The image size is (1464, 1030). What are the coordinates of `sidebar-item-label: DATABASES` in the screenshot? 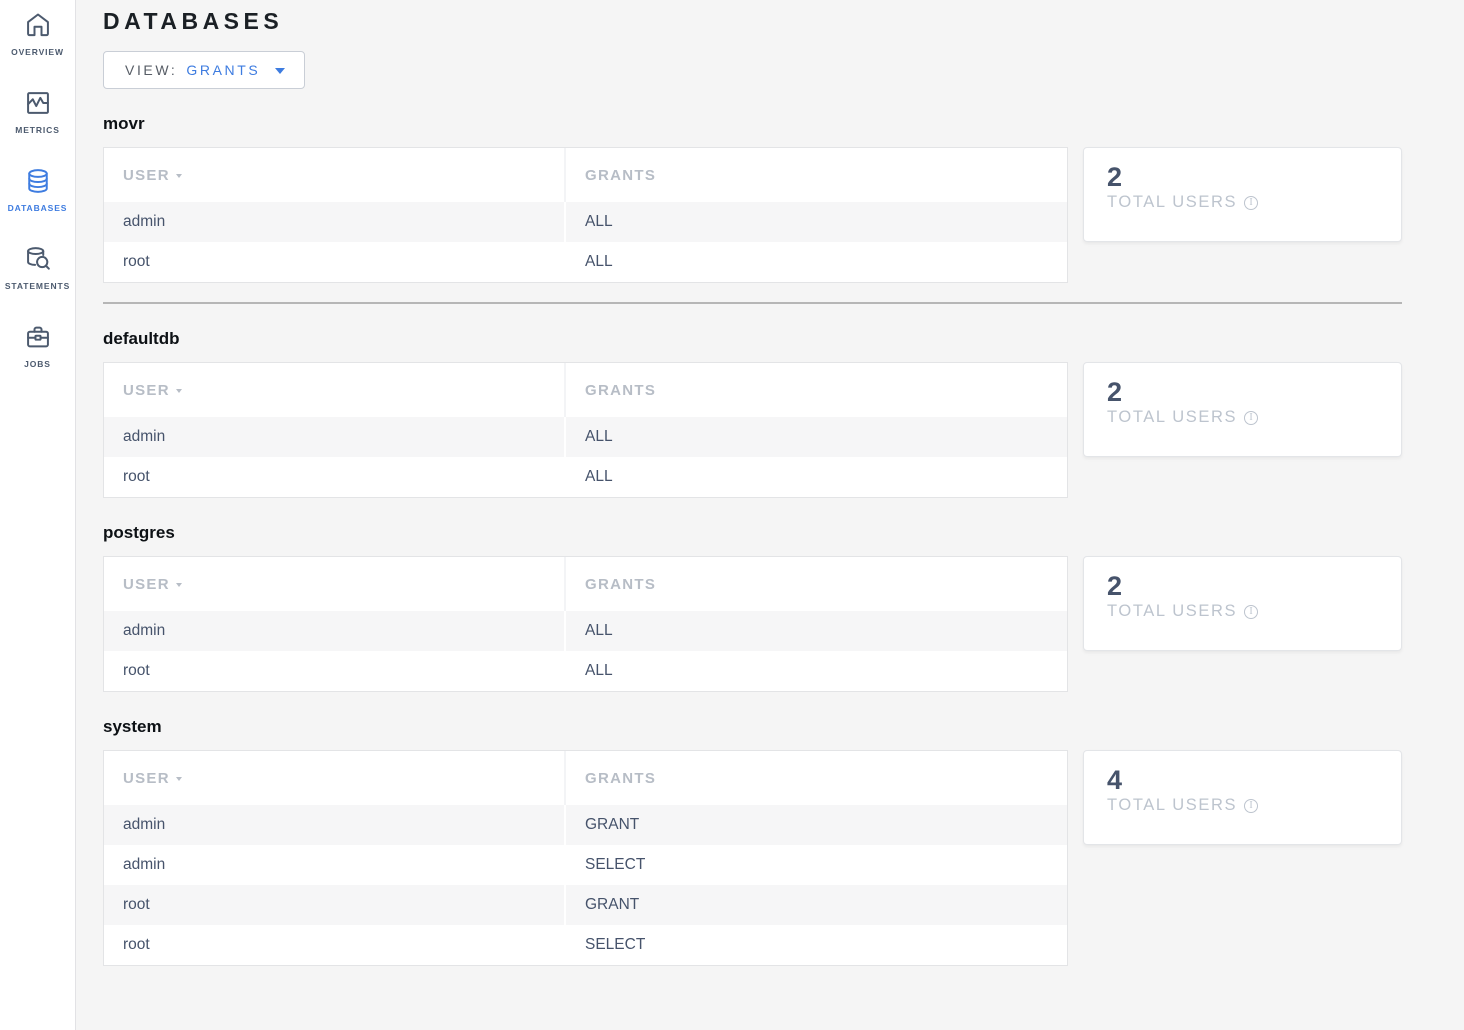 It's located at (37, 208).